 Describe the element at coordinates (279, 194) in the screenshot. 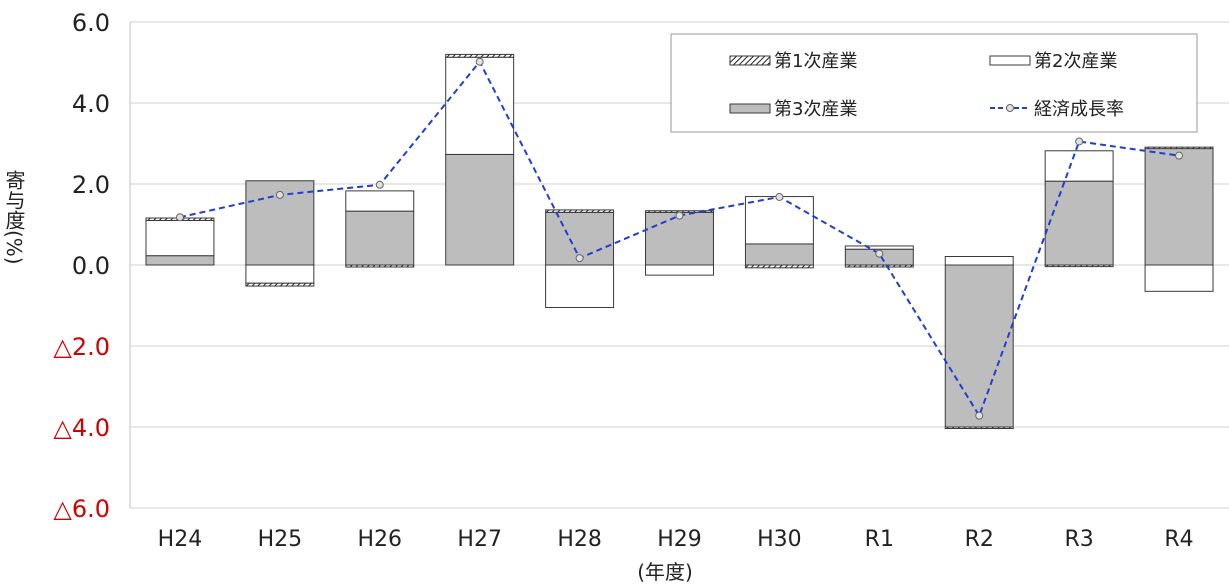

I see `growth-point-H25` at that location.